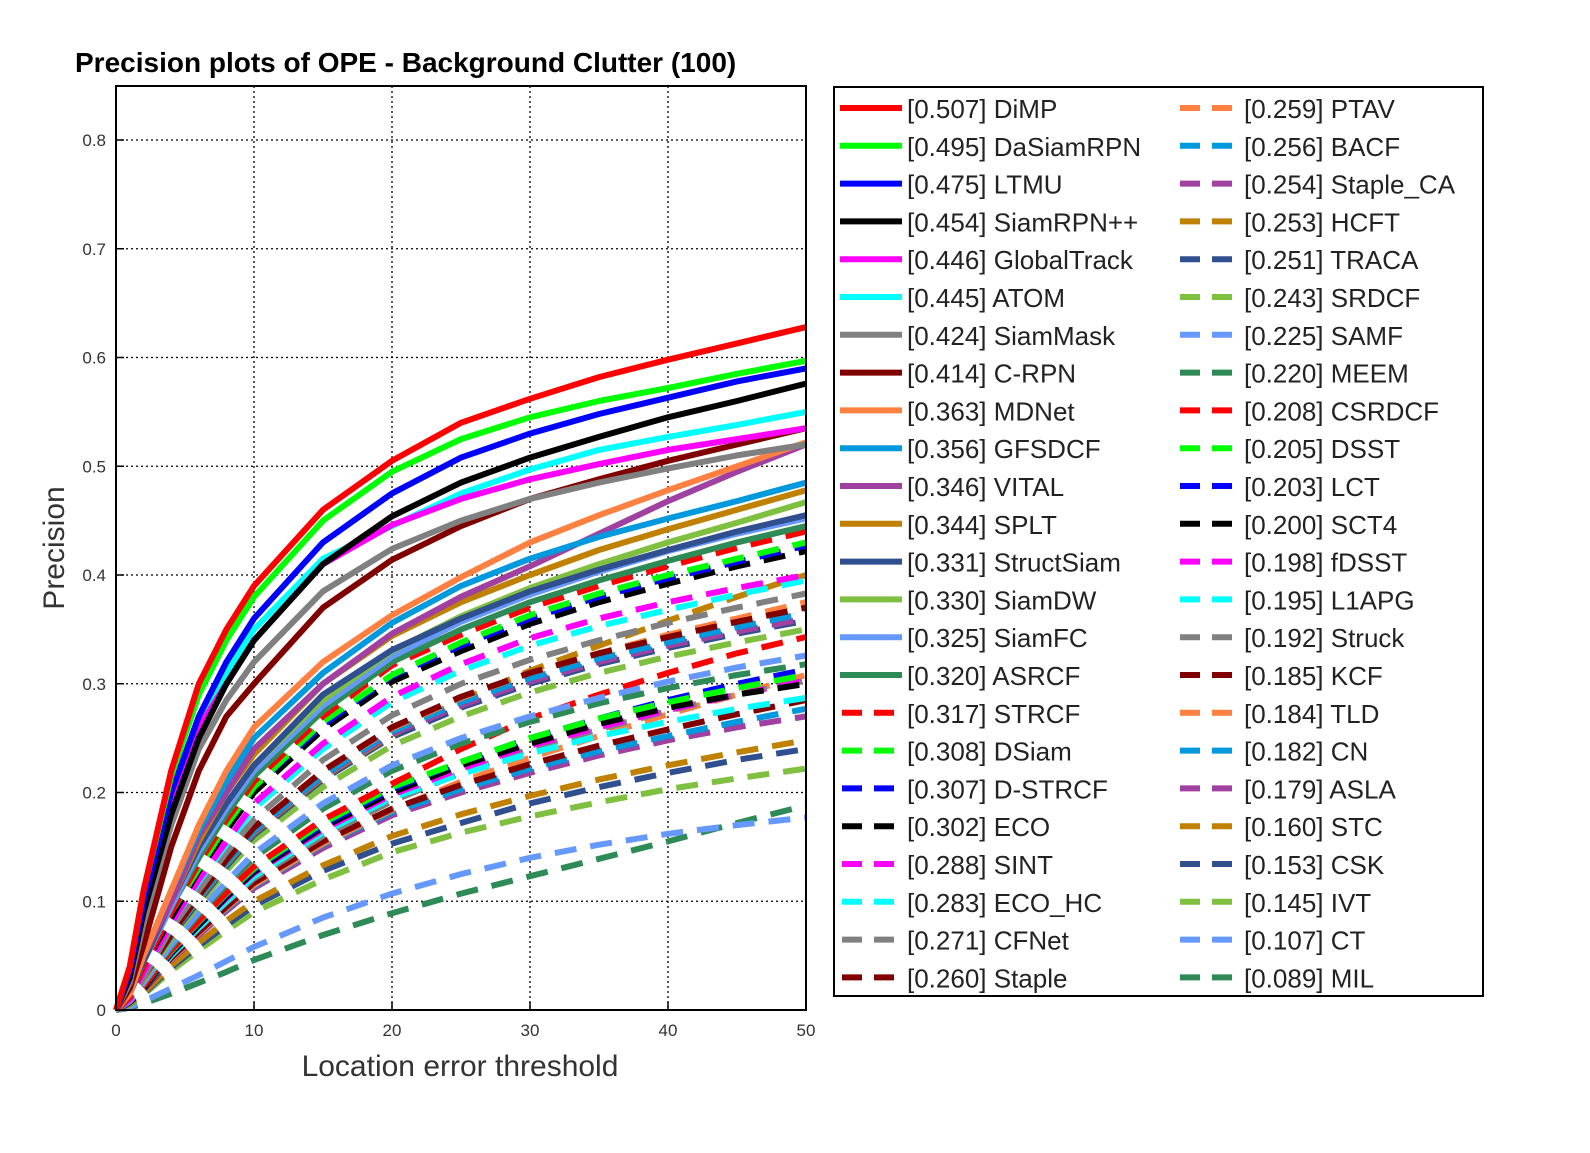 The height and width of the screenshot is (1153, 1590). What do you see at coordinates (1313, 827) in the screenshot?
I see `legend-entry: [0.160] STC` at bounding box center [1313, 827].